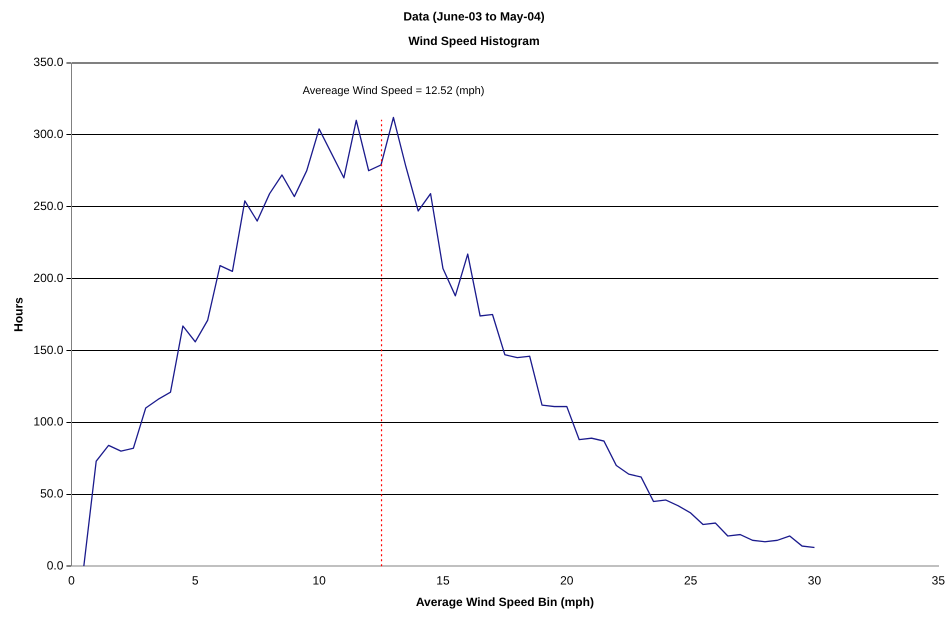  I want to click on chart-subtitle: Wind Speed Histogram, so click(474, 41).